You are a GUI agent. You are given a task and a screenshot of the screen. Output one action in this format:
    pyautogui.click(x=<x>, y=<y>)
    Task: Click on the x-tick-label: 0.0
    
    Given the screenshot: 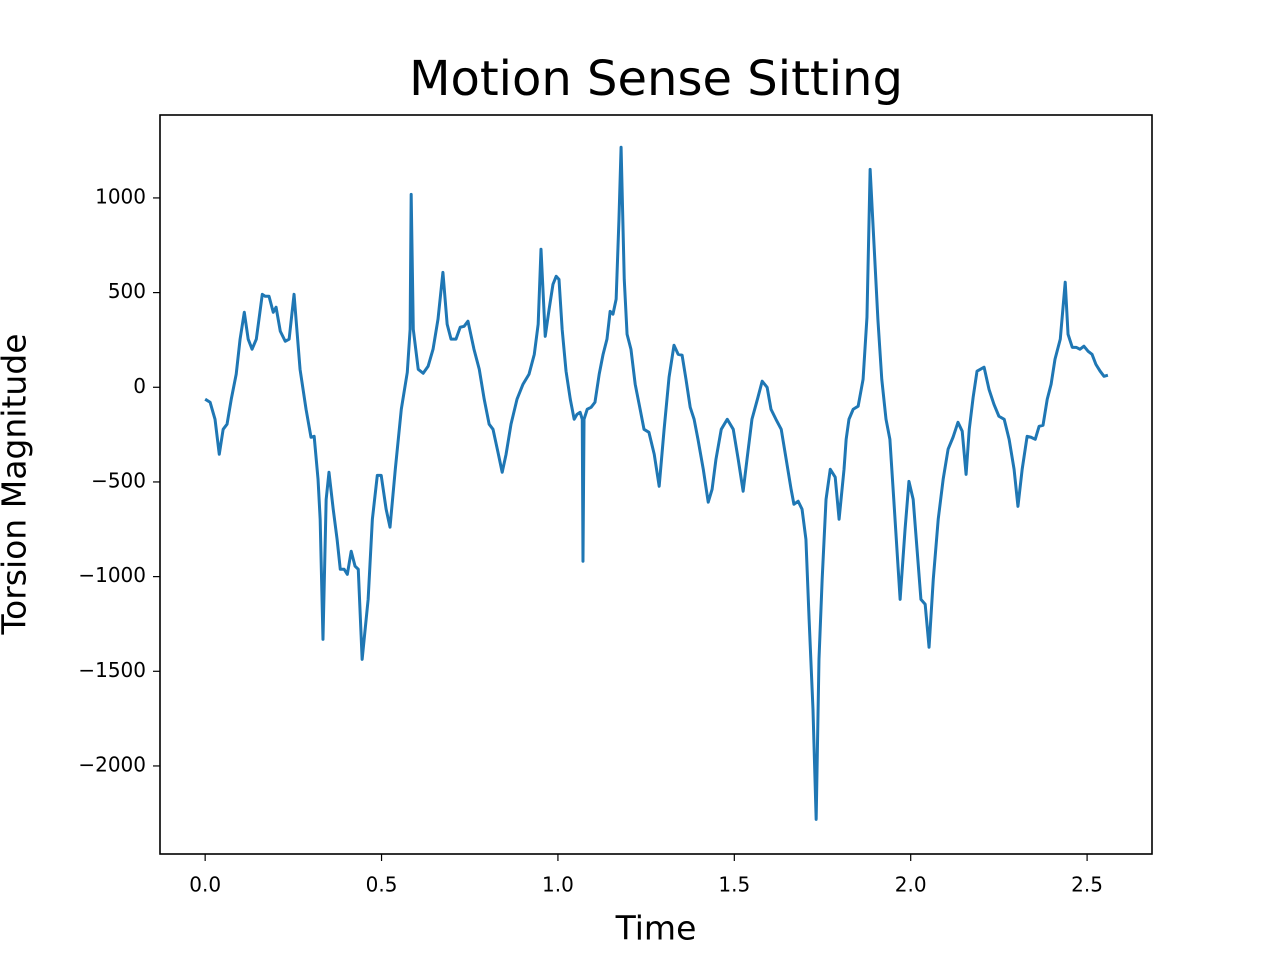 What is the action you would take?
    pyautogui.click(x=205, y=885)
    